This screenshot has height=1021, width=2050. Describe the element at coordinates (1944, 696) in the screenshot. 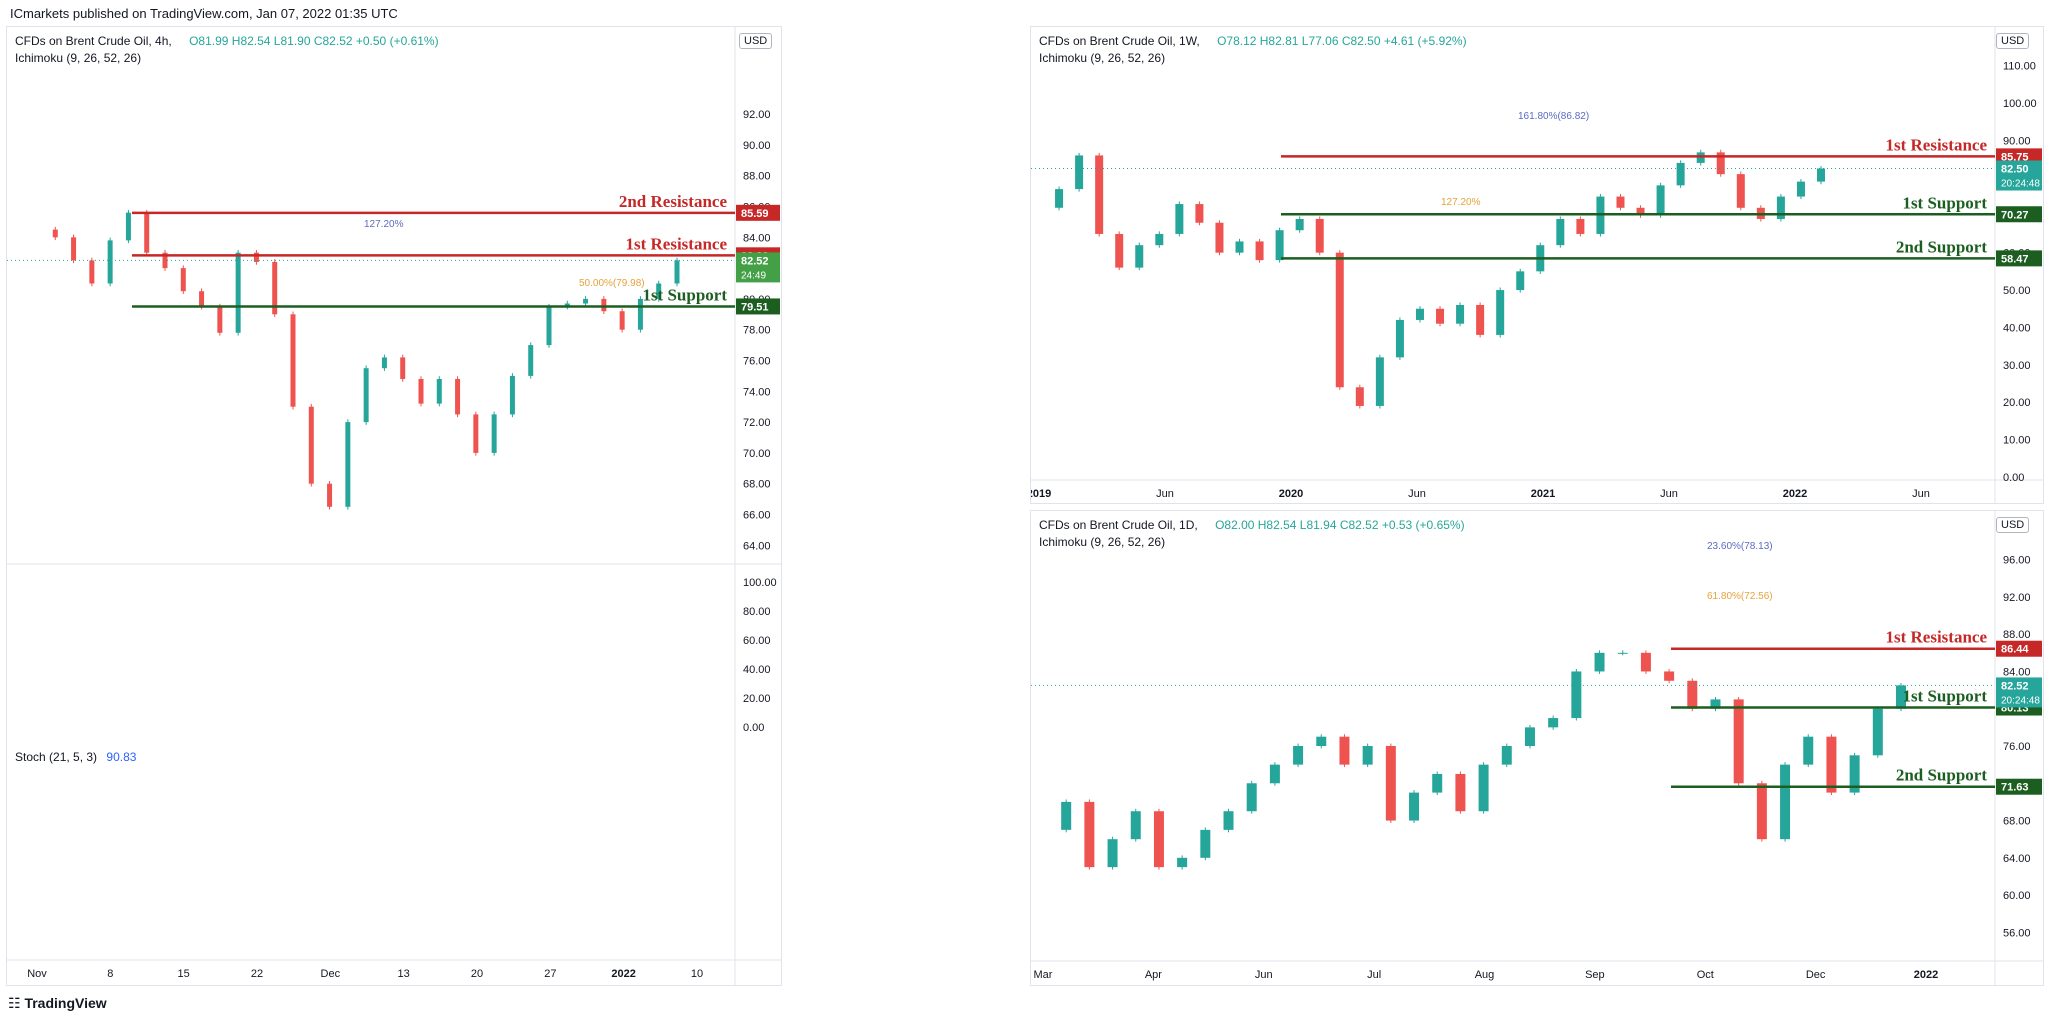

I see `level-label: 1st Support` at that location.